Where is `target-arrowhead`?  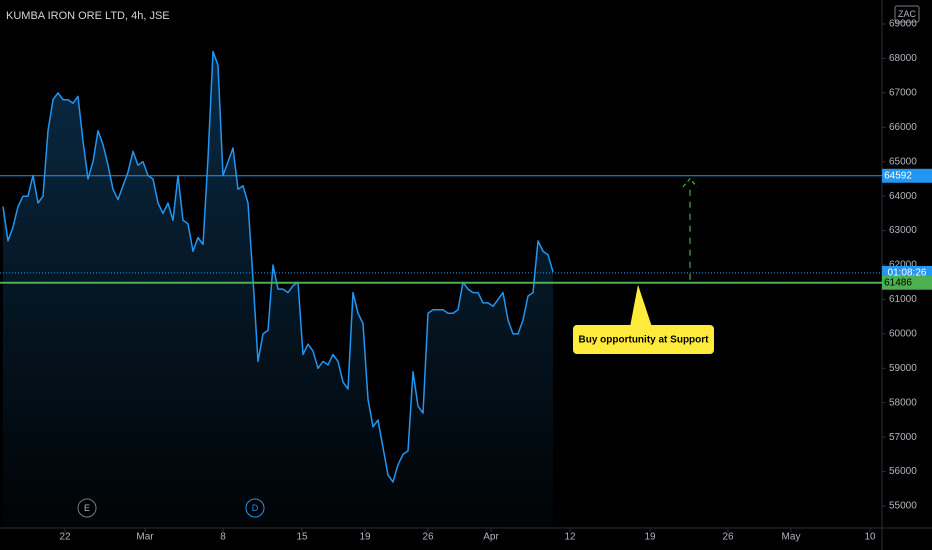
target-arrowhead is located at coordinates (690, 182).